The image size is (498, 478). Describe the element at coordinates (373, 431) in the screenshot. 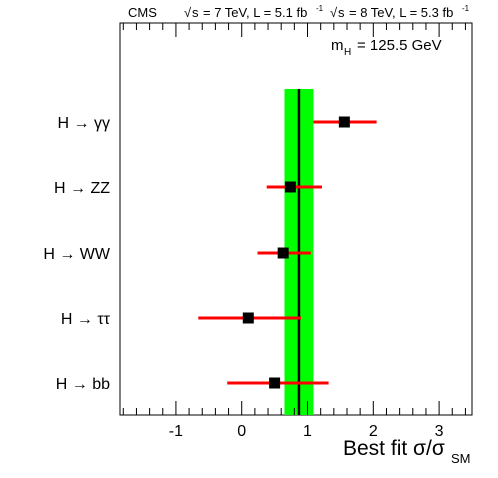

I see `x-tick-label: 2` at that location.